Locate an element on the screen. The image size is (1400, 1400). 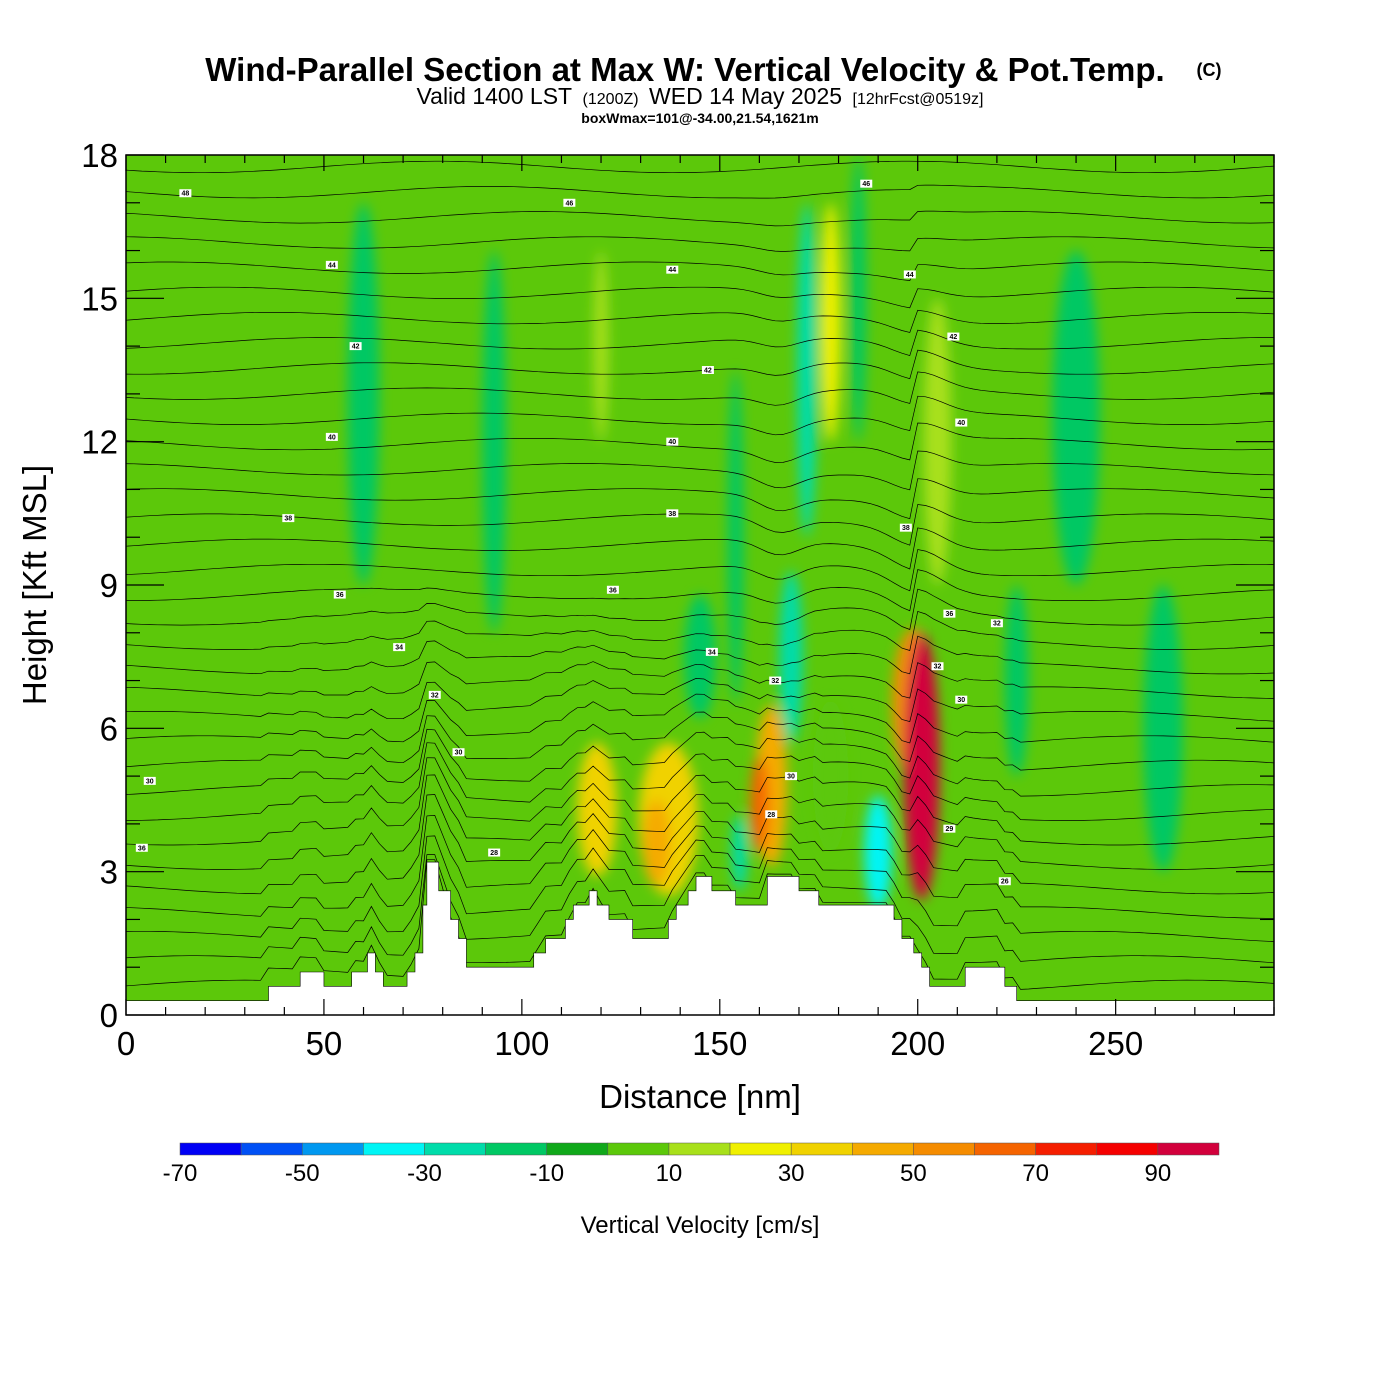
isentrope-label: 26 is located at coordinates (1005, 882).